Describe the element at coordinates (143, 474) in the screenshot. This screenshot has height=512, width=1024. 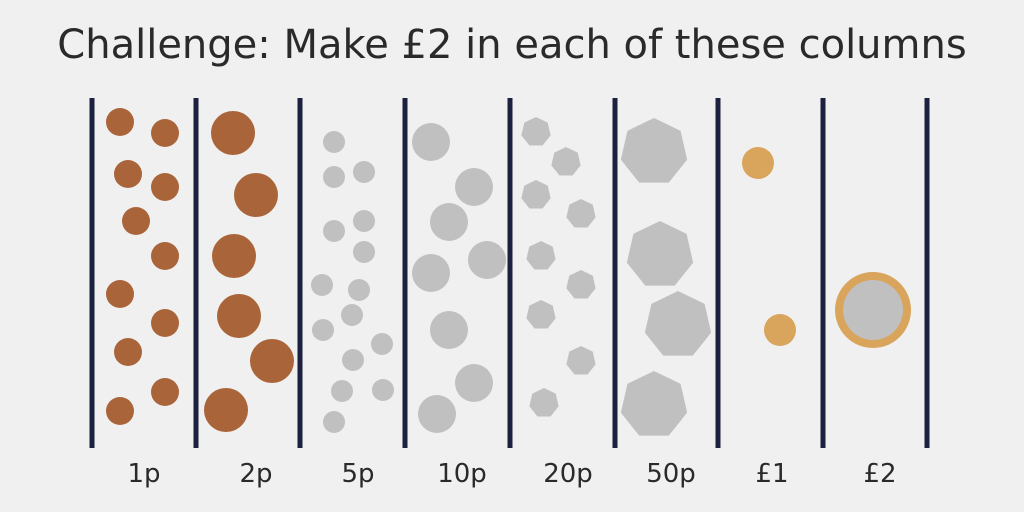
I see `column-label: 1p` at that location.